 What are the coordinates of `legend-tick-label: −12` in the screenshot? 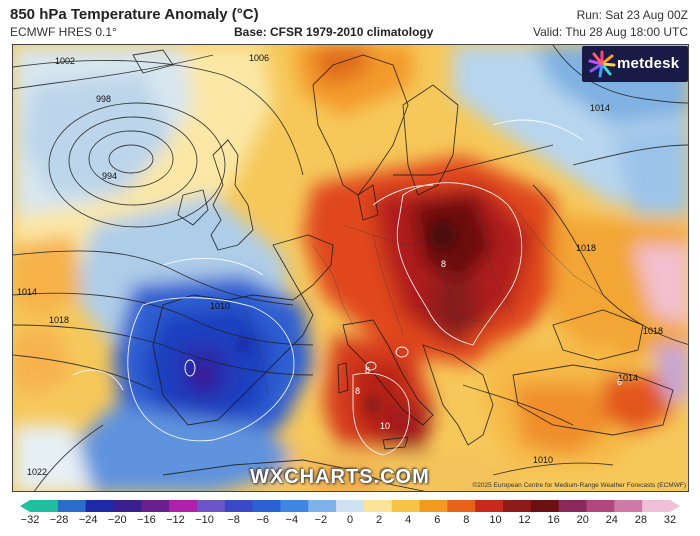 It's located at (175, 520).